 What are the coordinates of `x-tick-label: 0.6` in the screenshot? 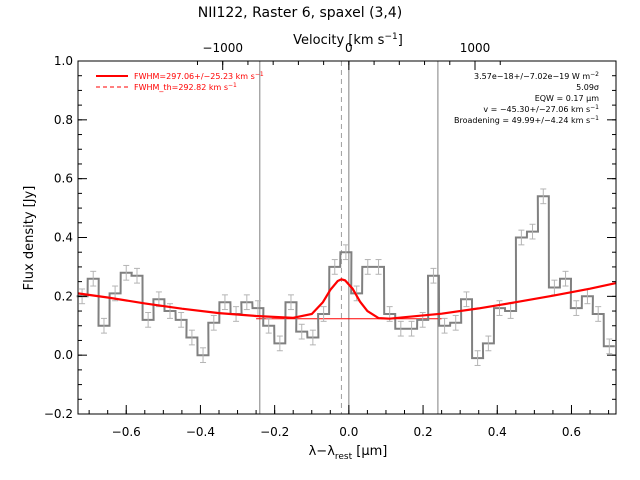 It's located at (571, 432).